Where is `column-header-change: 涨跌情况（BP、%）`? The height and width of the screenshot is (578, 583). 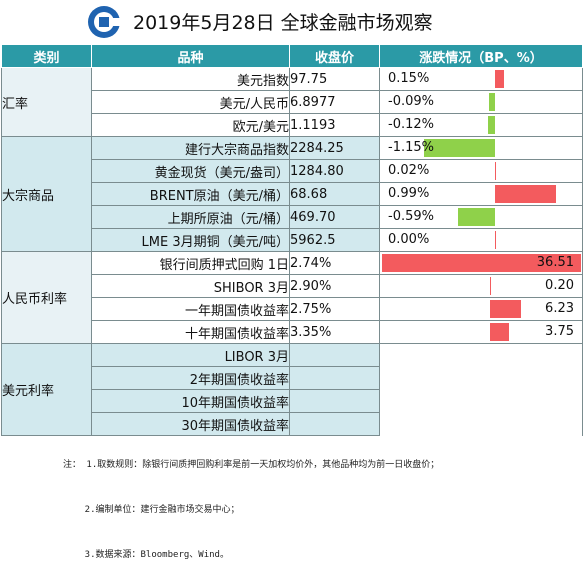
column-header-change: 涨跌情况（BP、%） is located at coordinates (481, 56).